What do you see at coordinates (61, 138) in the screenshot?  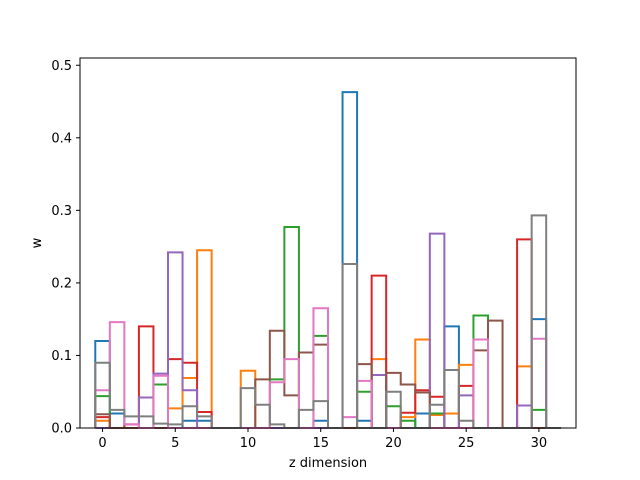 I see `y-tick-label: 0.4` at bounding box center [61, 138].